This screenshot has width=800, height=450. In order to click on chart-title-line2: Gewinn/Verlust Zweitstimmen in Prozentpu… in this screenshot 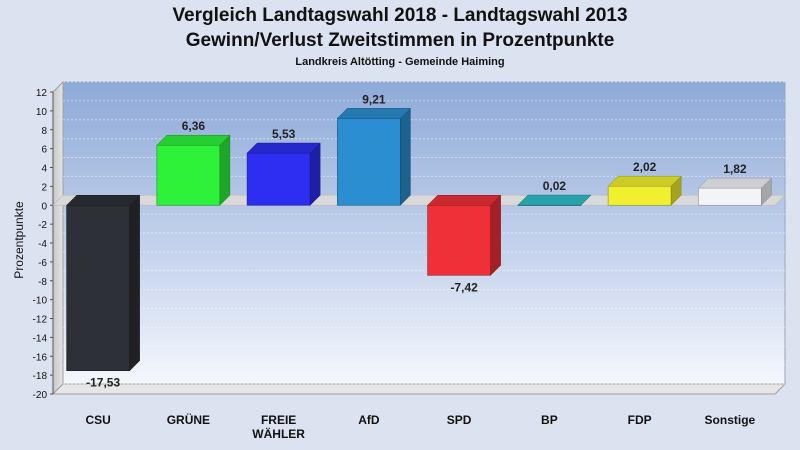, I will do `click(400, 40)`.